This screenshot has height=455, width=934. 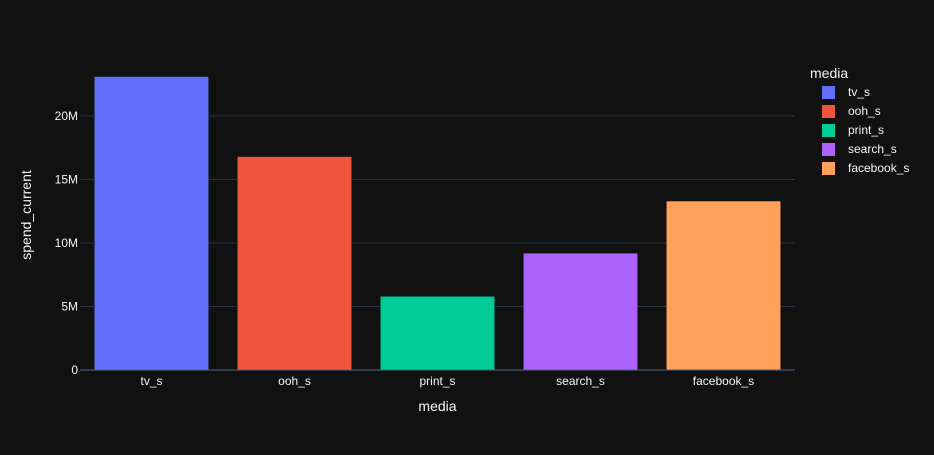 I want to click on legend: media tv_s ooh_s print_s search_s facebook_s, so click(x=859, y=120).